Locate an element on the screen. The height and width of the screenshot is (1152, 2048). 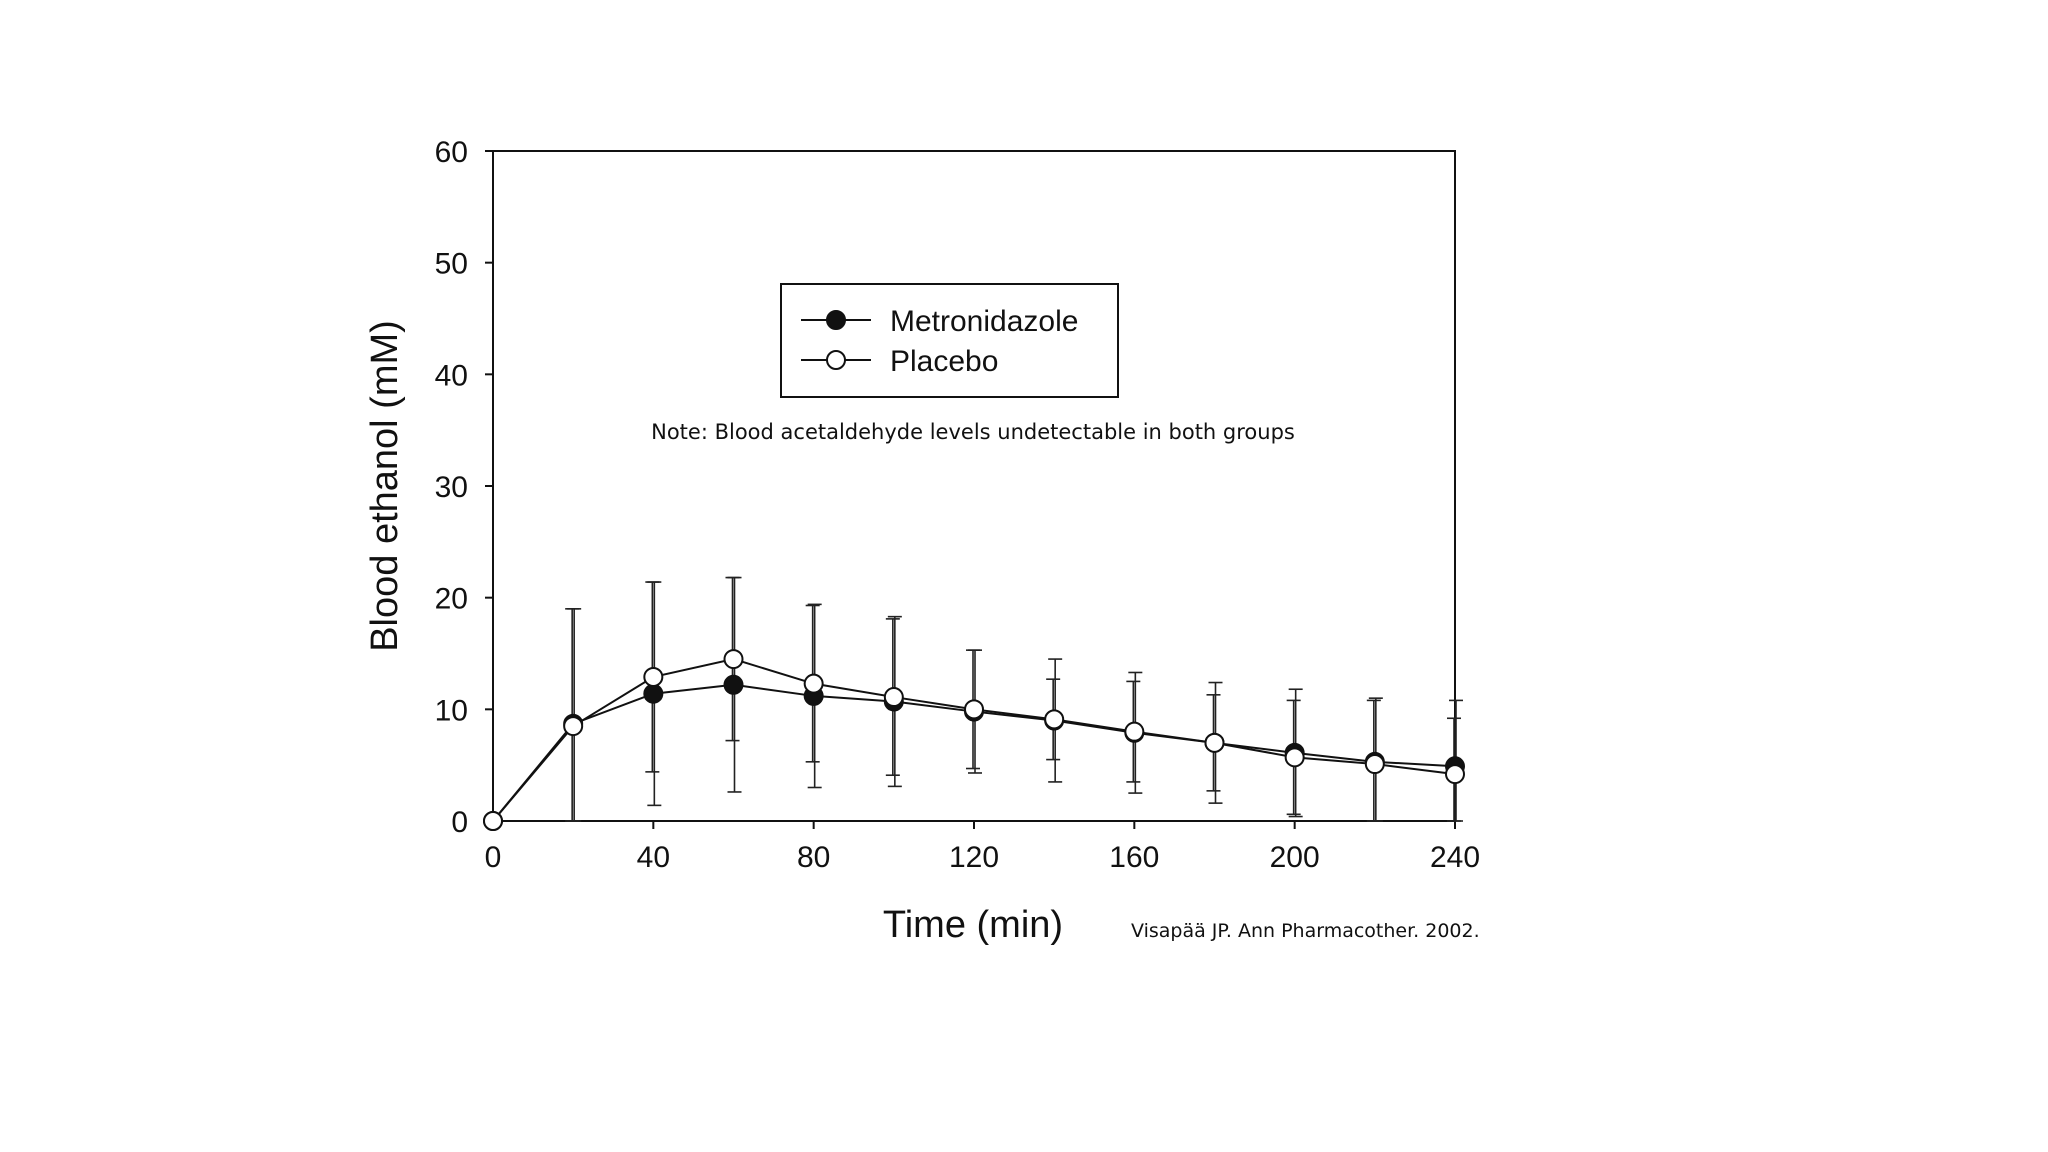
y-tick-label: 30 is located at coordinates (451, 487).